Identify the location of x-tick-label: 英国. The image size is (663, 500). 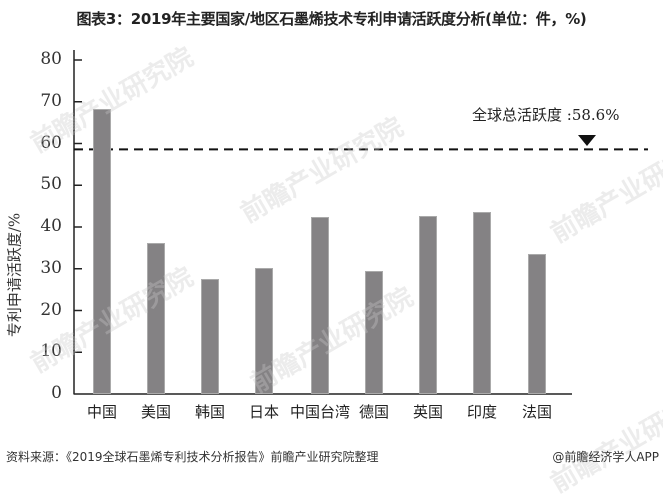
(428, 412).